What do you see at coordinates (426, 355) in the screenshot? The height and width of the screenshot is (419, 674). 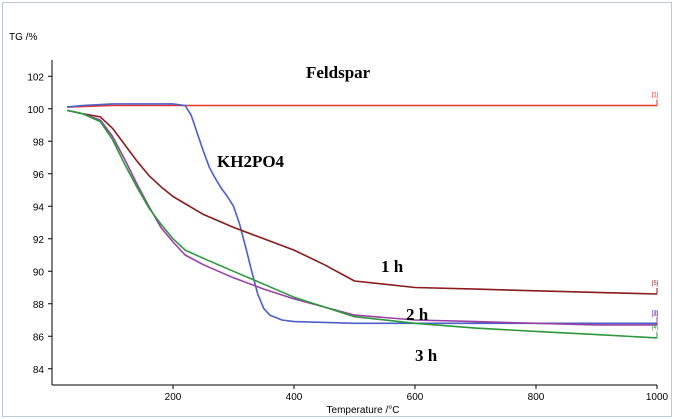 I see `annotation-3h: 3 h` at bounding box center [426, 355].